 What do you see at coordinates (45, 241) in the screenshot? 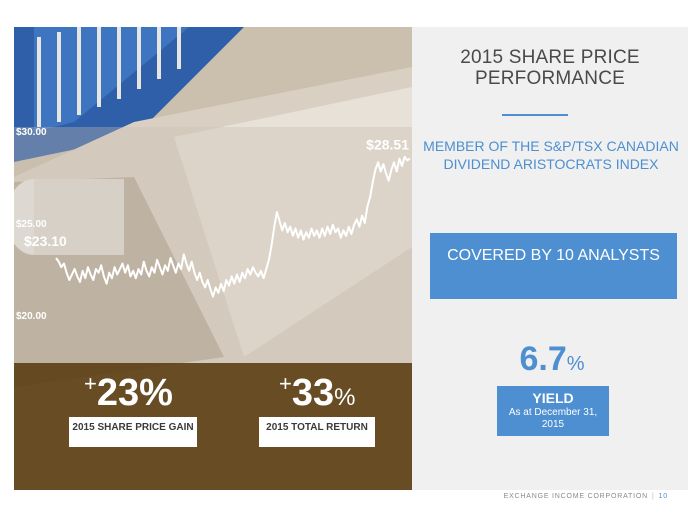
I see `price-annotation: $23.10` at bounding box center [45, 241].